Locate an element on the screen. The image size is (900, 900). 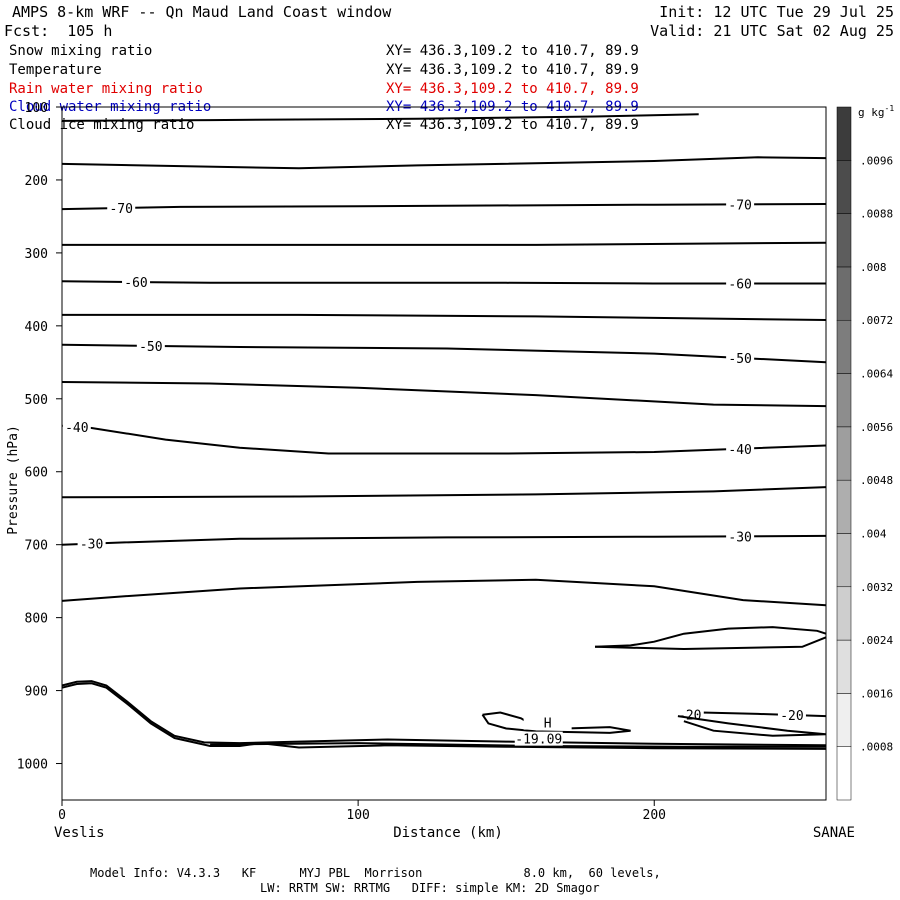
colorbar-unit: g kg-1 is located at coordinates (876, 111).